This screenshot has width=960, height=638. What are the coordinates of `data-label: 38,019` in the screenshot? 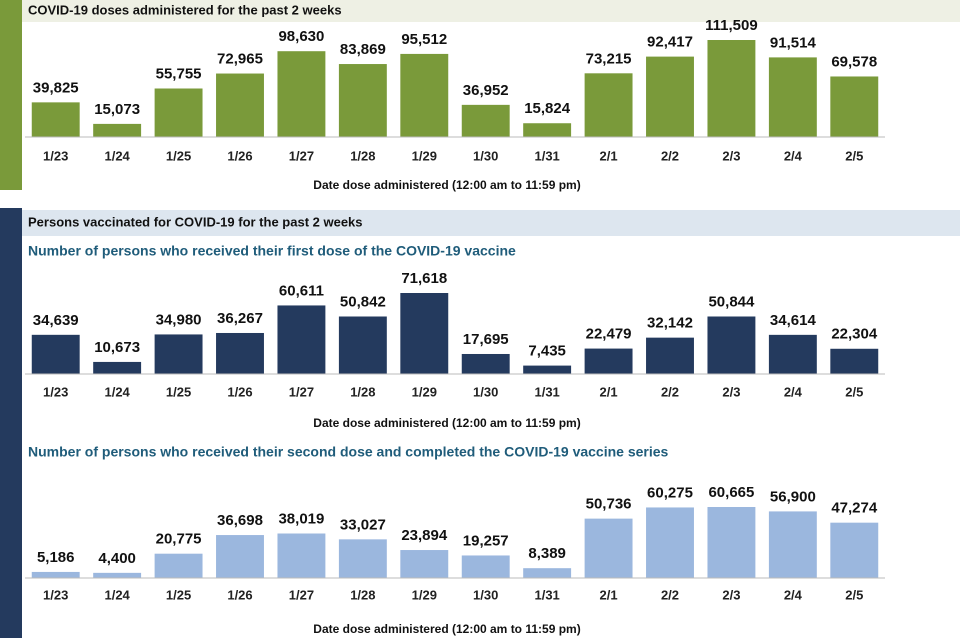 It's located at (301, 518).